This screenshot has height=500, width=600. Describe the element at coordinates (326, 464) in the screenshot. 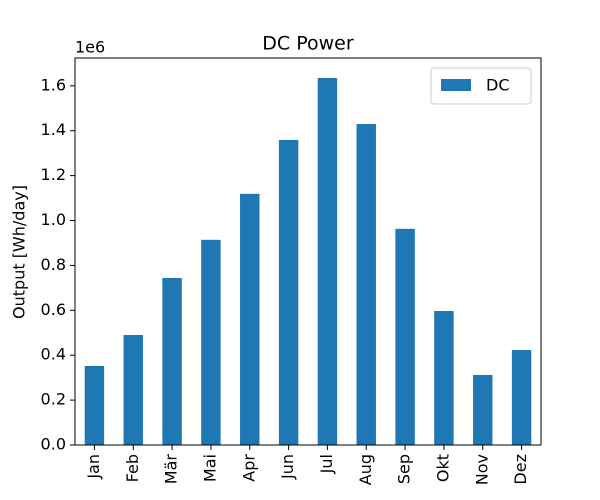

I see `x-tick-label: Jul` at that location.